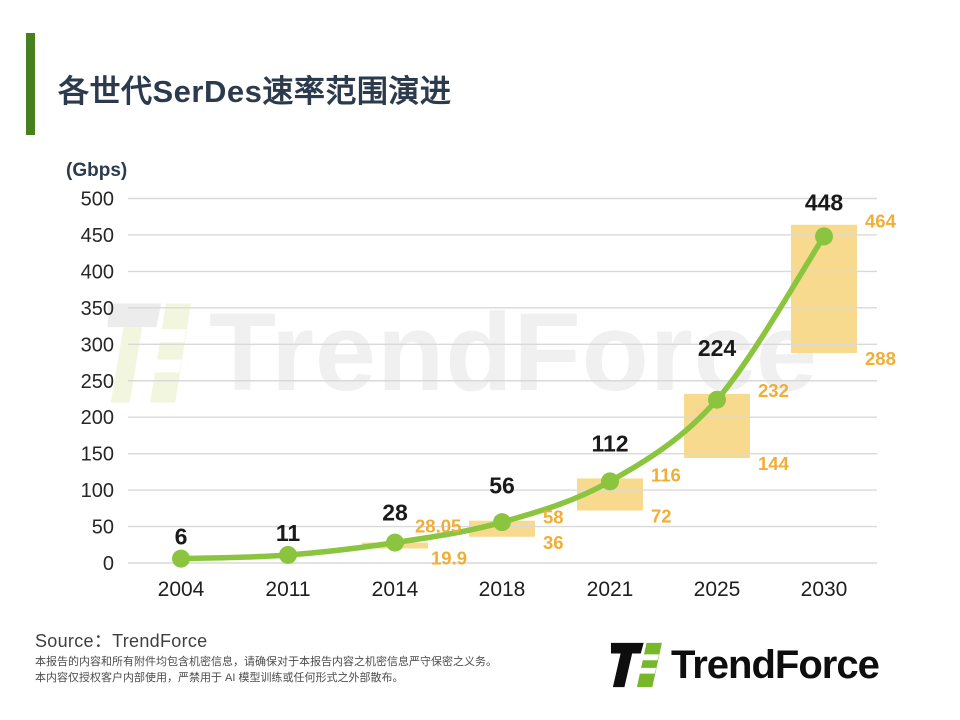  What do you see at coordinates (97, 382) in the screenshot?
I see `y-tick-label: 250` at bounding box center [97, 382].